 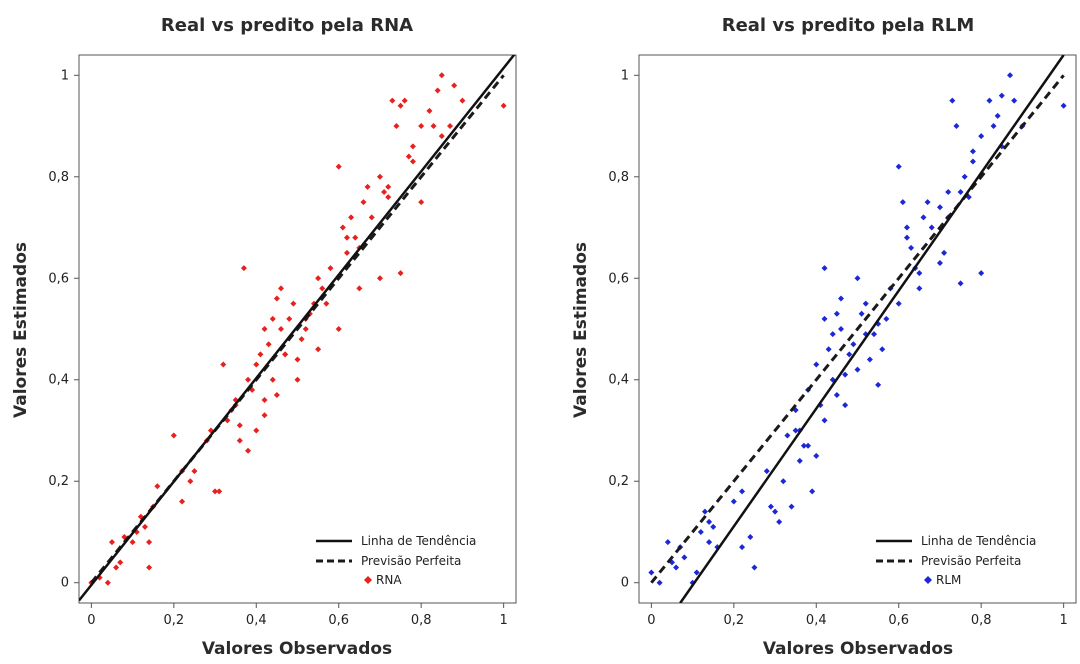 I want to click on y-tick-label: 0,2, so click(x=58, y=481).